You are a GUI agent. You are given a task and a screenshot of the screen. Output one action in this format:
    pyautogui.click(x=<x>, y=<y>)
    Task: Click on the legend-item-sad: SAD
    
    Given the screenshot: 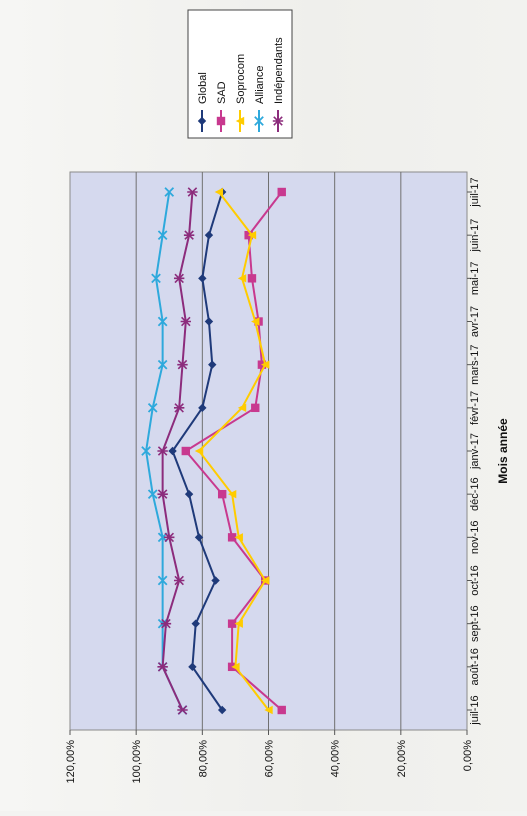 What is the action you would take?
    pyautogui.click(x=222, y=106)
    